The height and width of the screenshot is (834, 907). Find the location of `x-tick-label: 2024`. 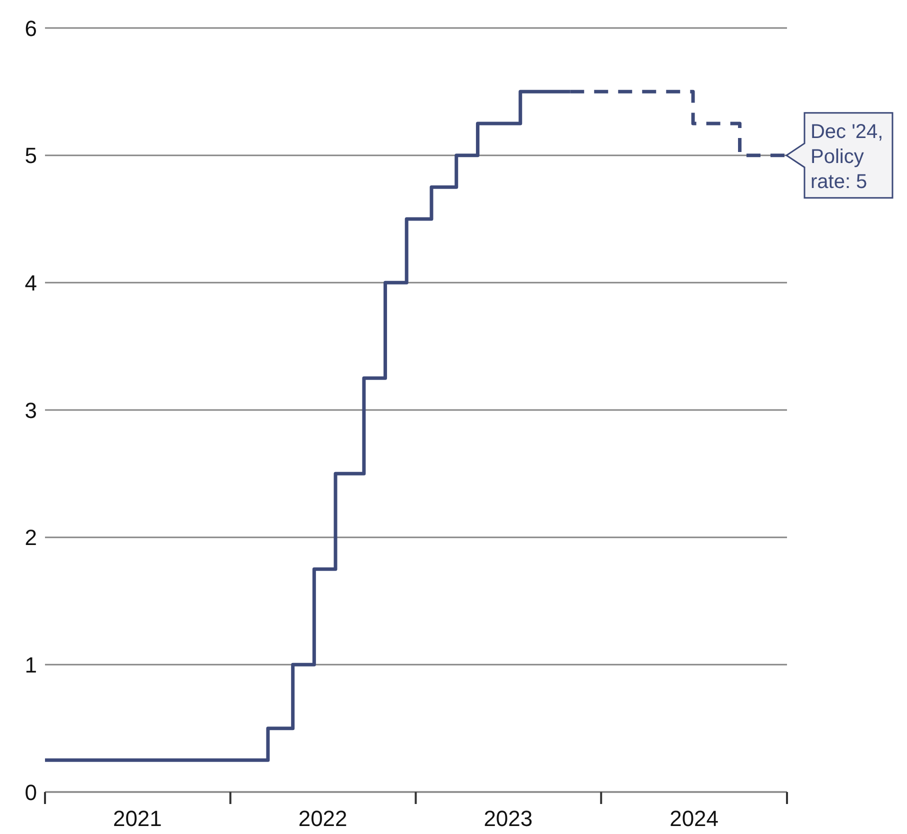

x-tick-label: 2024 is located at coordinates (694, 818).